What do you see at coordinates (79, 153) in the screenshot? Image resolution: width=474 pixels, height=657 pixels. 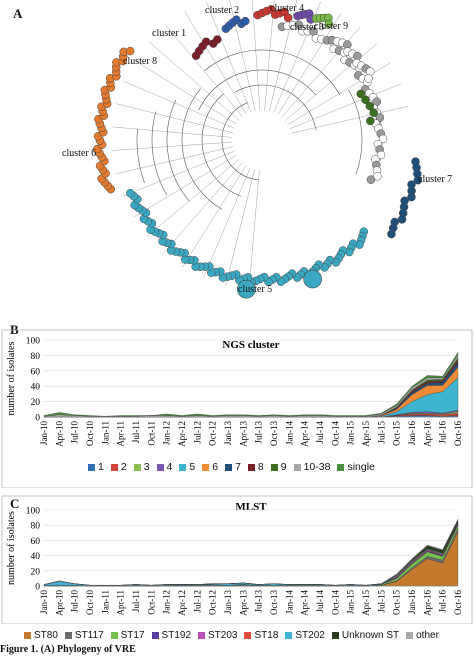 I see `cluster-label: cluster 6` at bounding box center [79, 153].